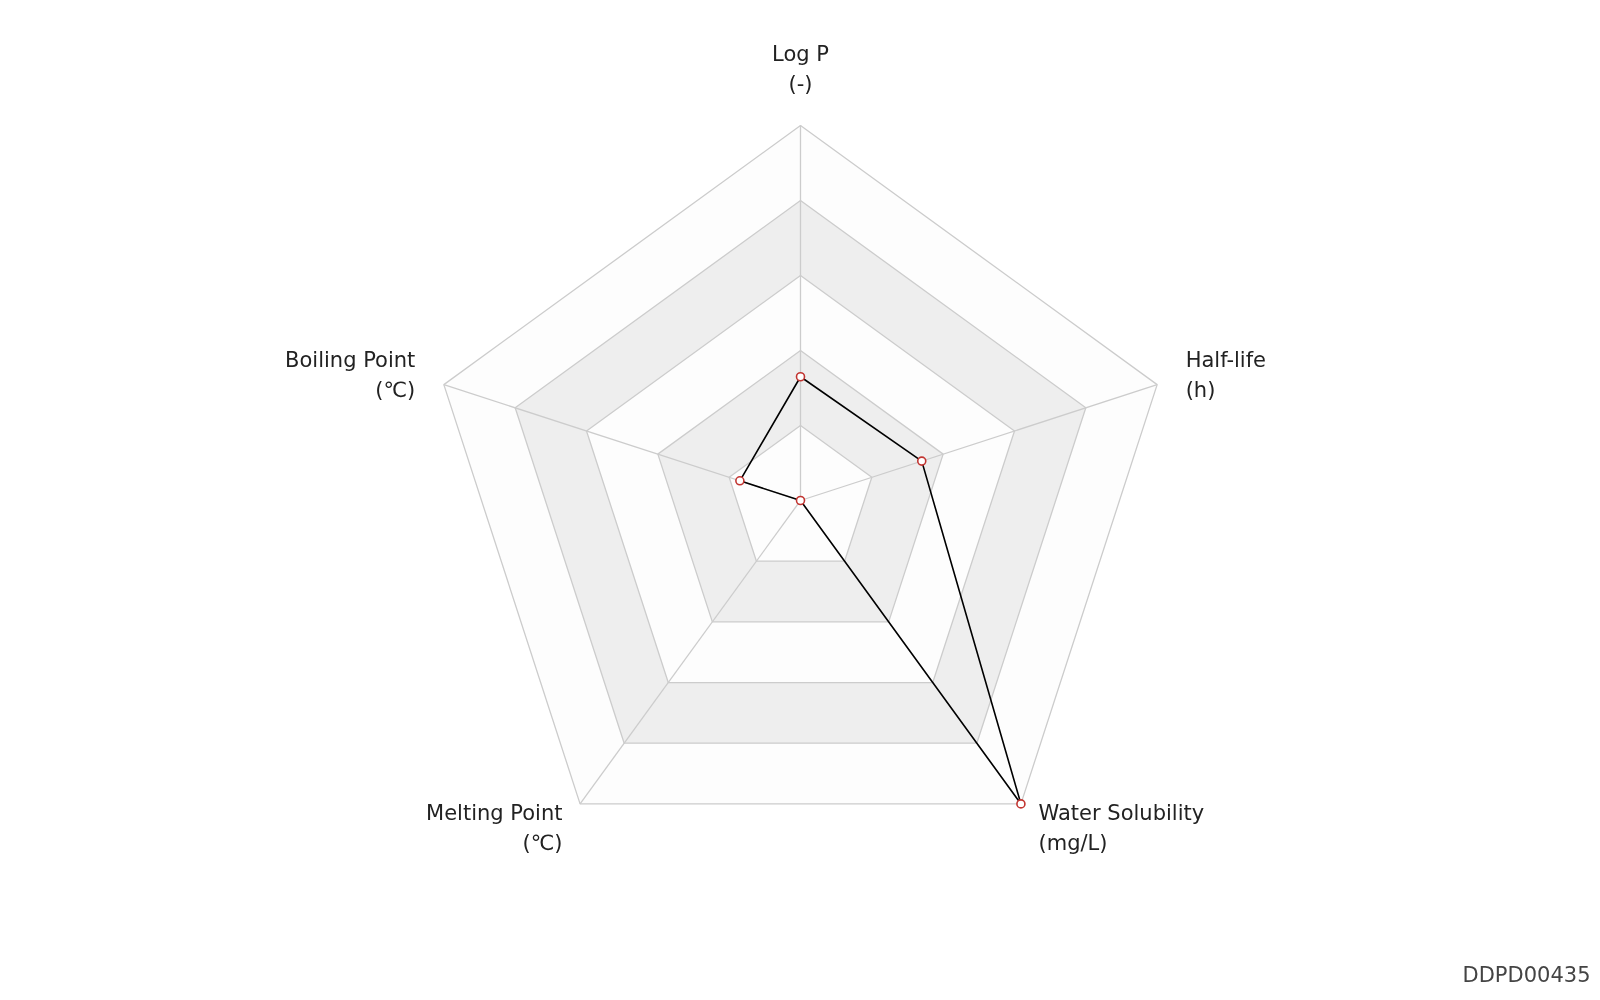 The width and height of the screenshot is (1600, 1000). I want to click on spoke-label: Boiling Point (℃), so click(350, 375).